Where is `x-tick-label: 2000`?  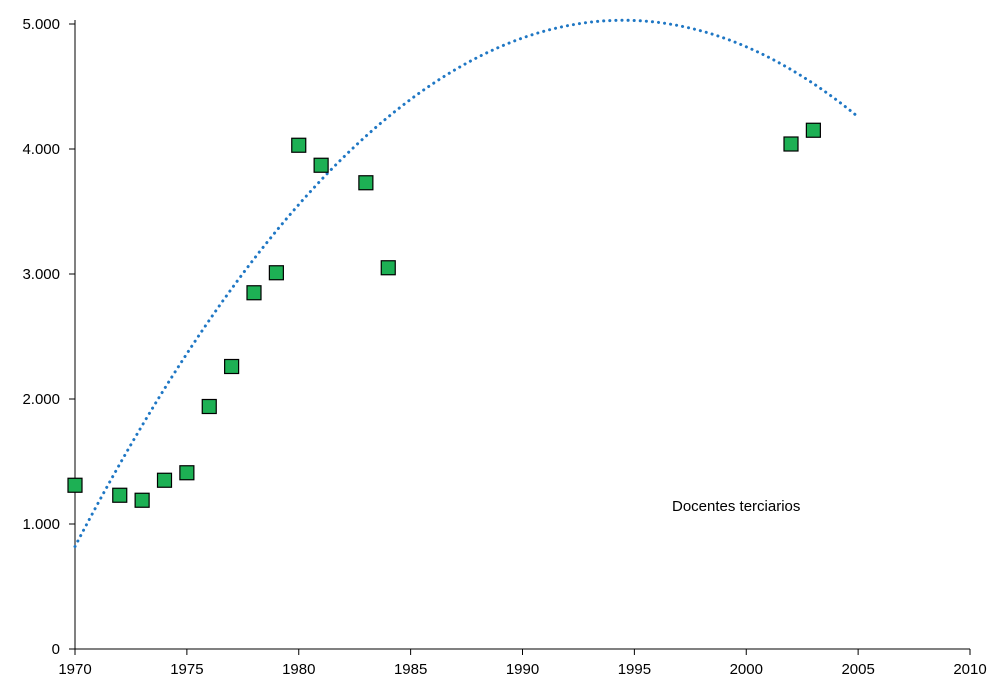 x-tick-label: 2000 is located at coordinates (746, 669).